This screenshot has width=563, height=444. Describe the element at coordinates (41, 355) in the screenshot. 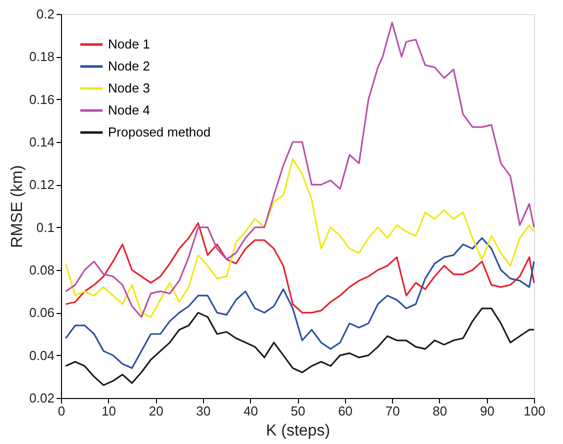

I see `y-tick-label: 0.04` at that location.